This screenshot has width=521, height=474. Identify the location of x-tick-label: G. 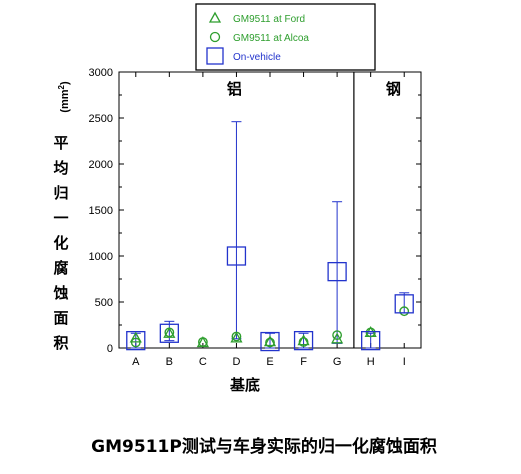
(337, 362).